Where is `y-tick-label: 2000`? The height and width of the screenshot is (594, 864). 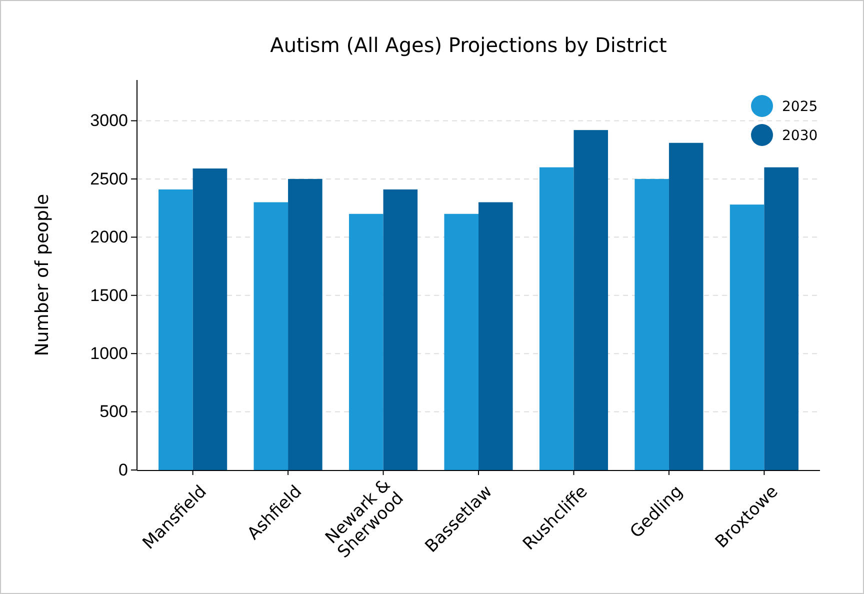
y-tick-label: 2000 is located at coordinates (109, 237).